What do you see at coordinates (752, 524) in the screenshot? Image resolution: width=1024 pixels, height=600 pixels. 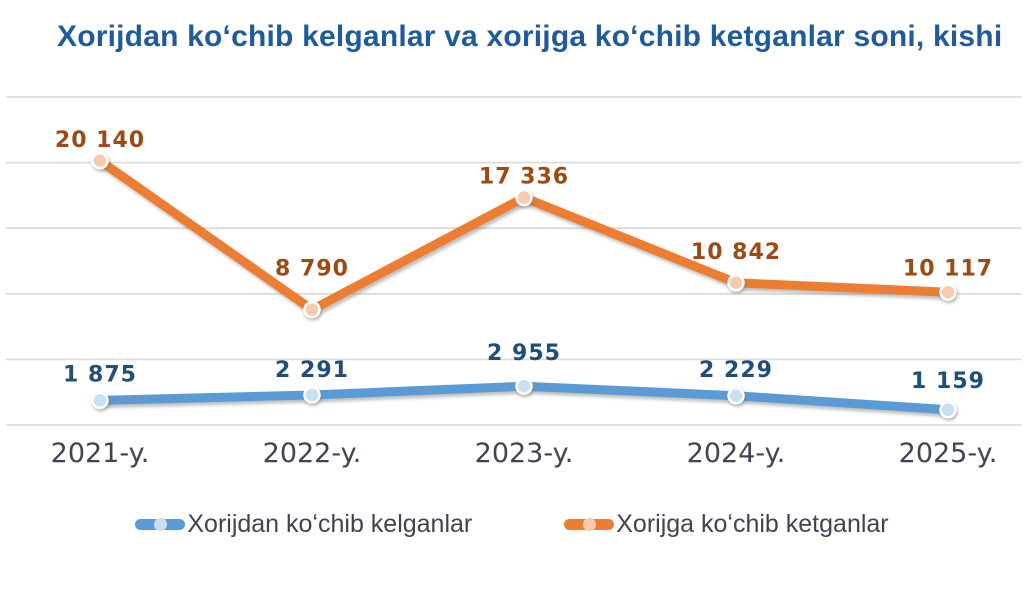 I see `legend-label: Xorijga koʻchib ketganlar` at bounding box center [752, 524].